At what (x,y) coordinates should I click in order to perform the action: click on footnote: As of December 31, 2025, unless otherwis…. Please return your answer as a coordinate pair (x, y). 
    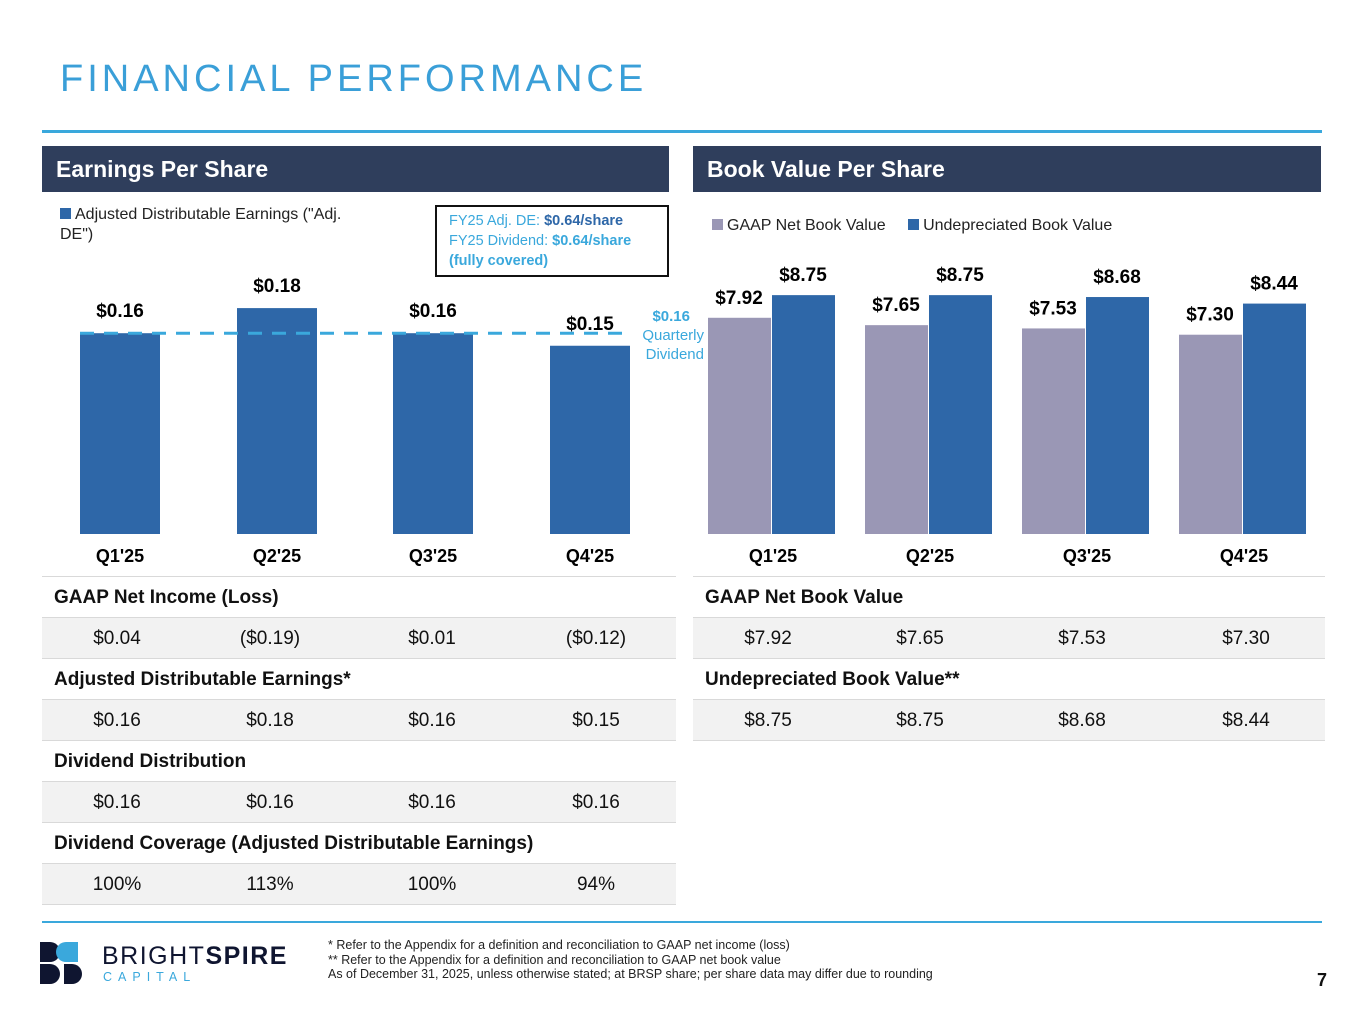
    Looking at the image, I should click on (630, 974).